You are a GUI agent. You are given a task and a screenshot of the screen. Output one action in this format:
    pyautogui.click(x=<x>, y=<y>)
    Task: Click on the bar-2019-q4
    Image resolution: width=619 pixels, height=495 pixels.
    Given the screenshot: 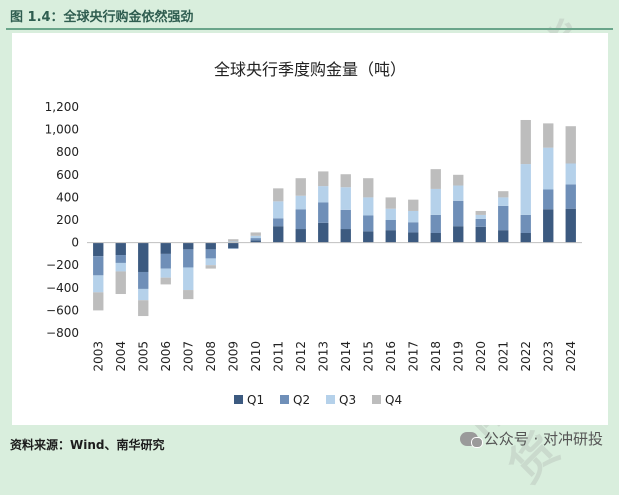 What is the action you would take?
    pyautogui.click(x=458, y=180)
    